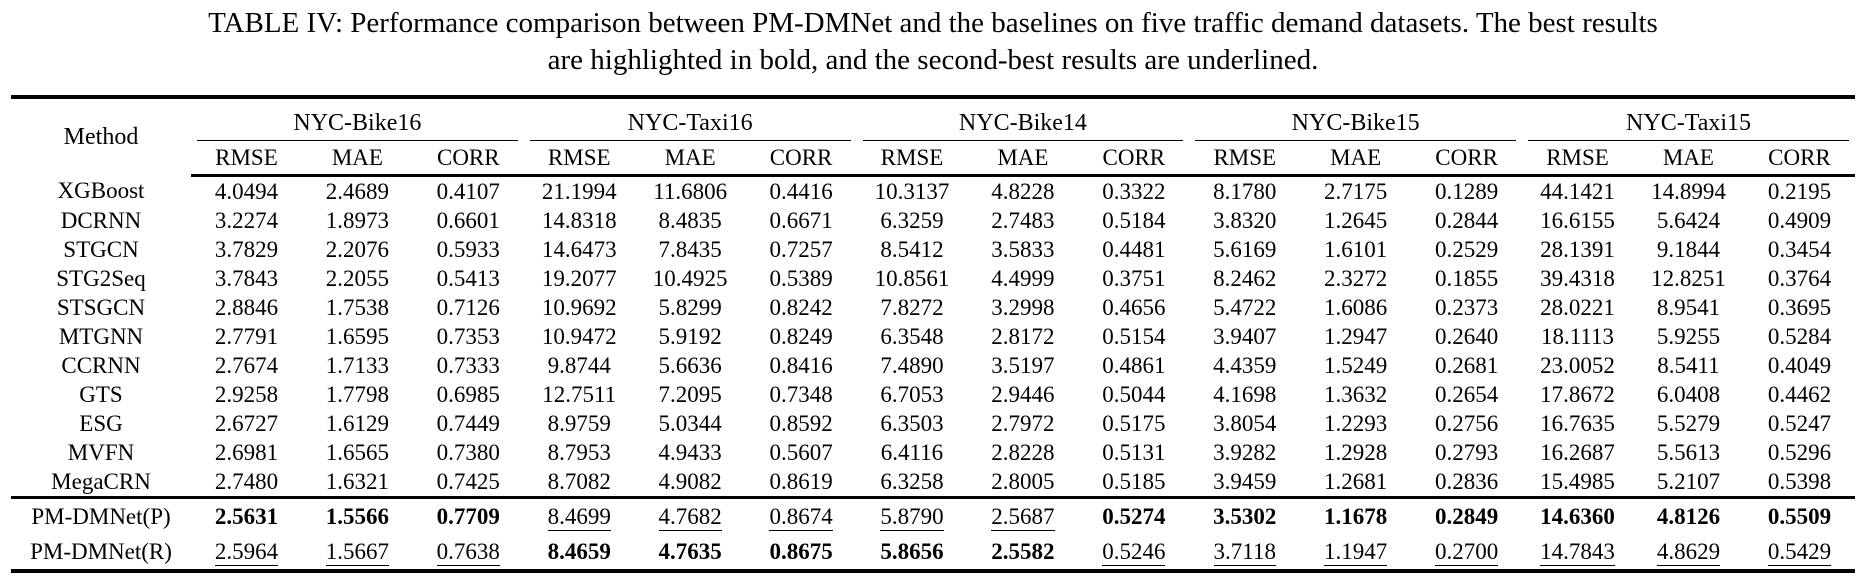 The width and height of the screenshot is (1866, 588). I want to click on metric-cell: 3.9459, so click(1245, 481).